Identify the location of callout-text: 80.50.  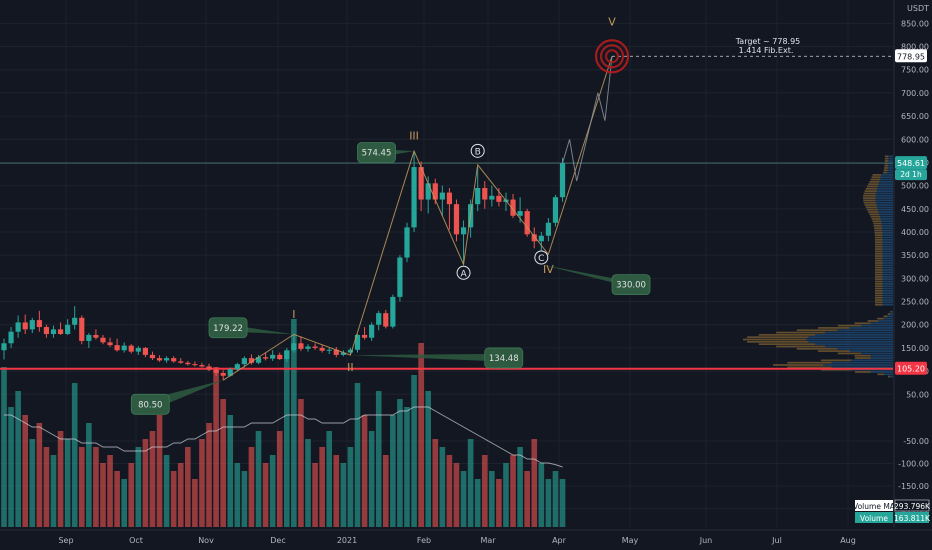
(150, 405).